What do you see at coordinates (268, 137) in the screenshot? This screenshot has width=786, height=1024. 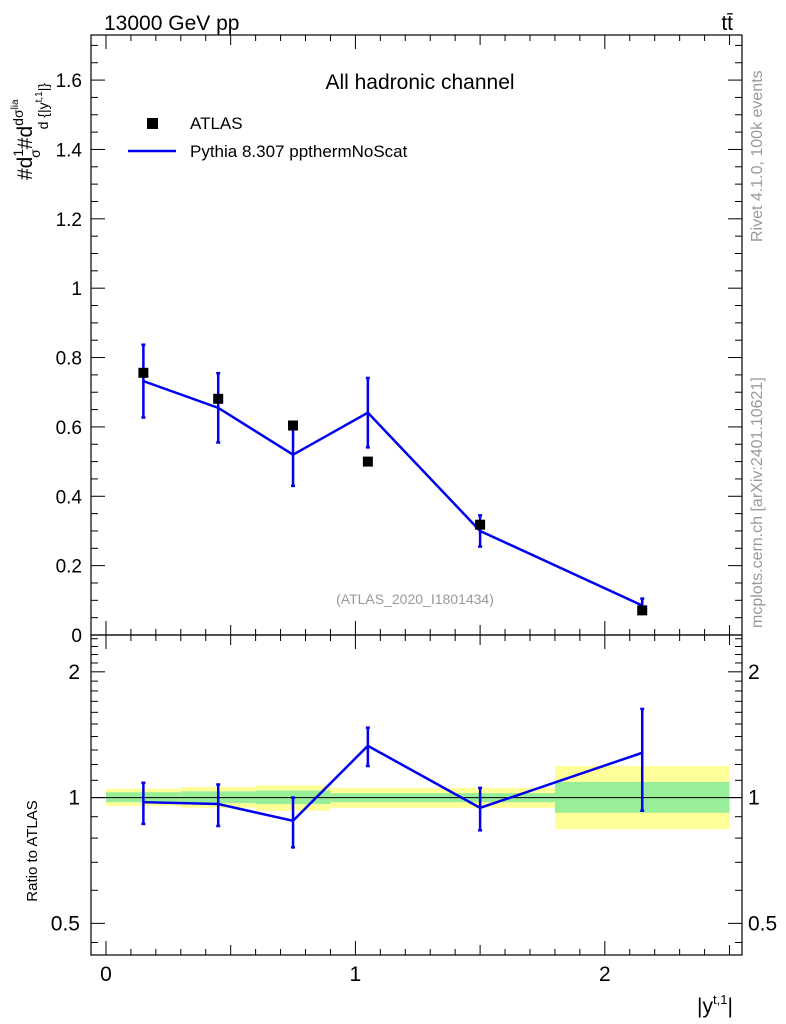 I see `legend: ATLAS Pythia 8.307 ppthermNoScat` at bounding box center [268, 137].